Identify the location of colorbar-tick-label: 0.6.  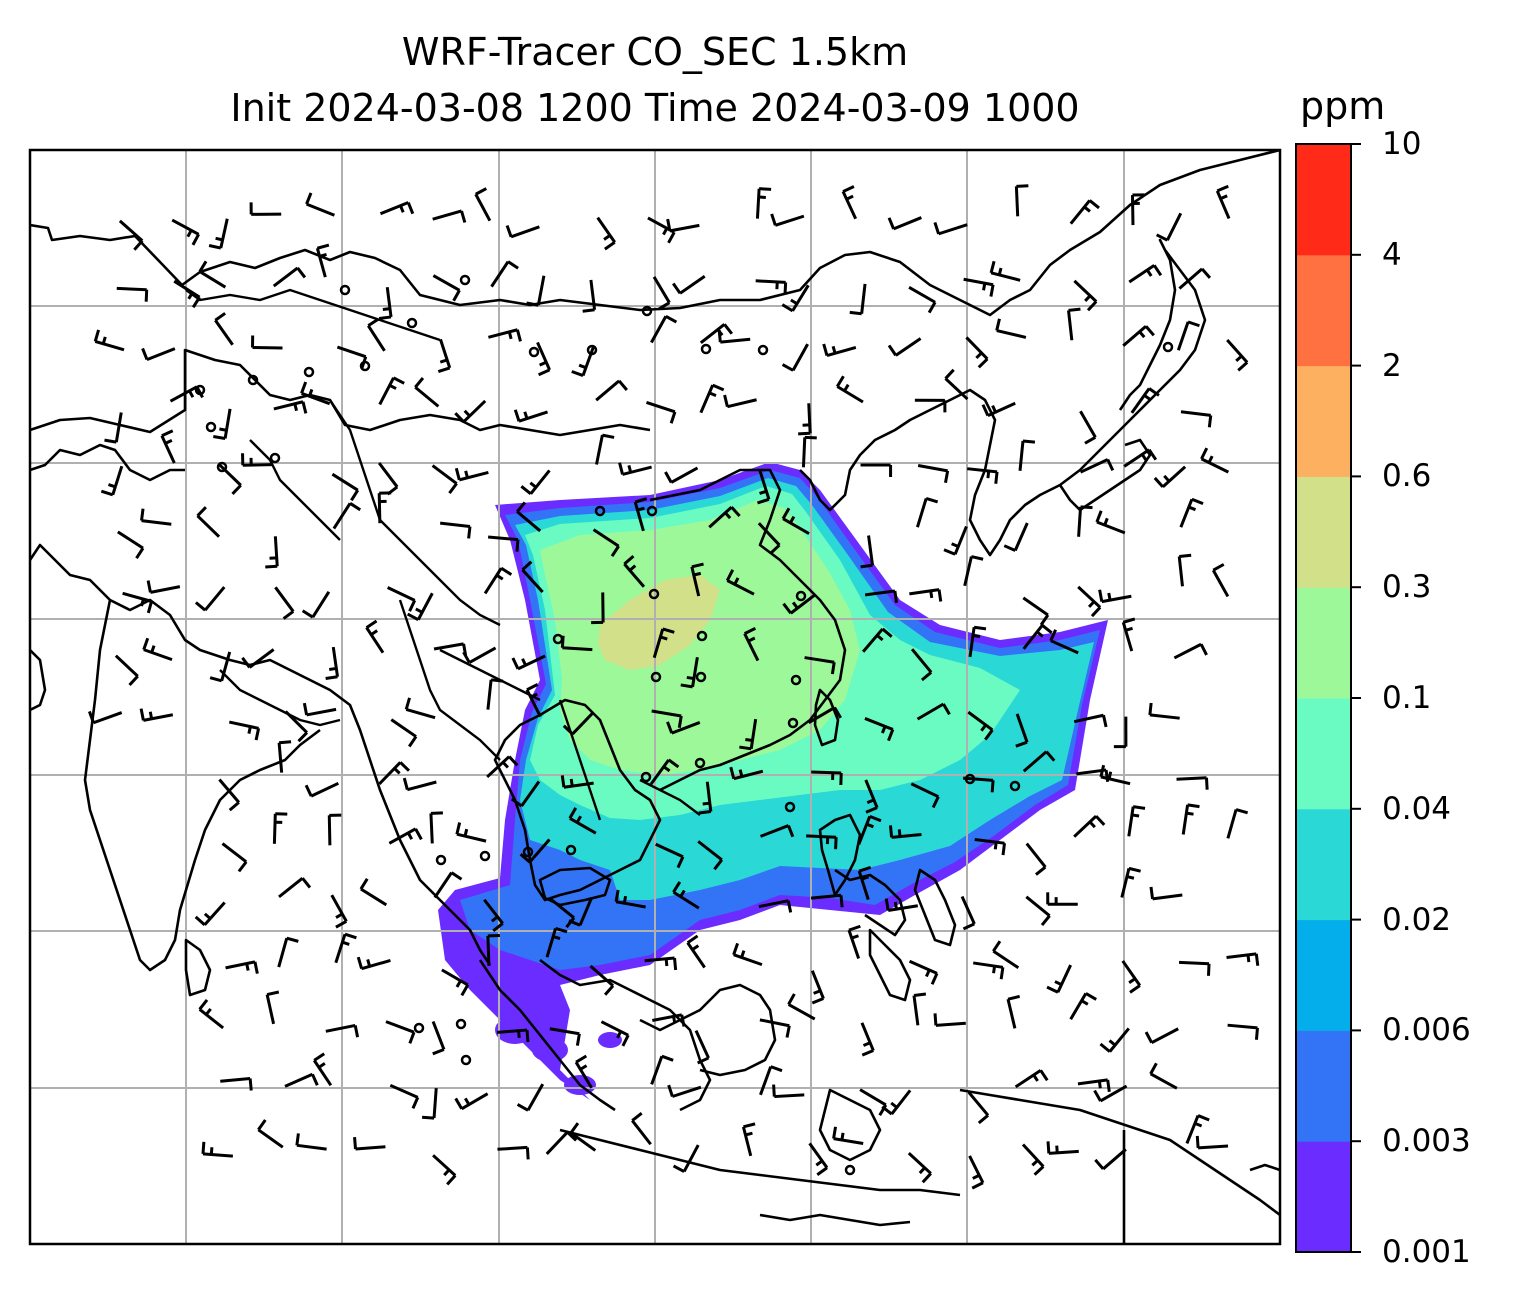
(1407, 476).